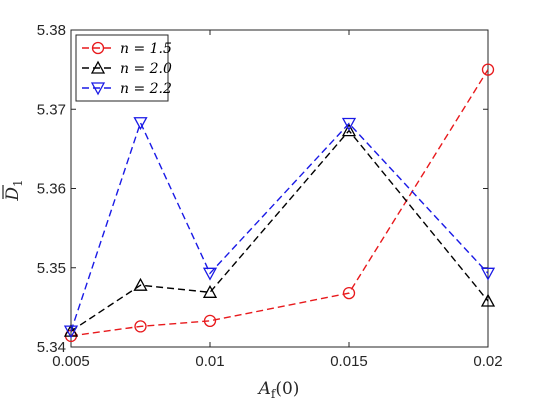  Describe the element at coordinates (51, 109) in the screenshot. I see `y-tick-label: 5.37` at that location.